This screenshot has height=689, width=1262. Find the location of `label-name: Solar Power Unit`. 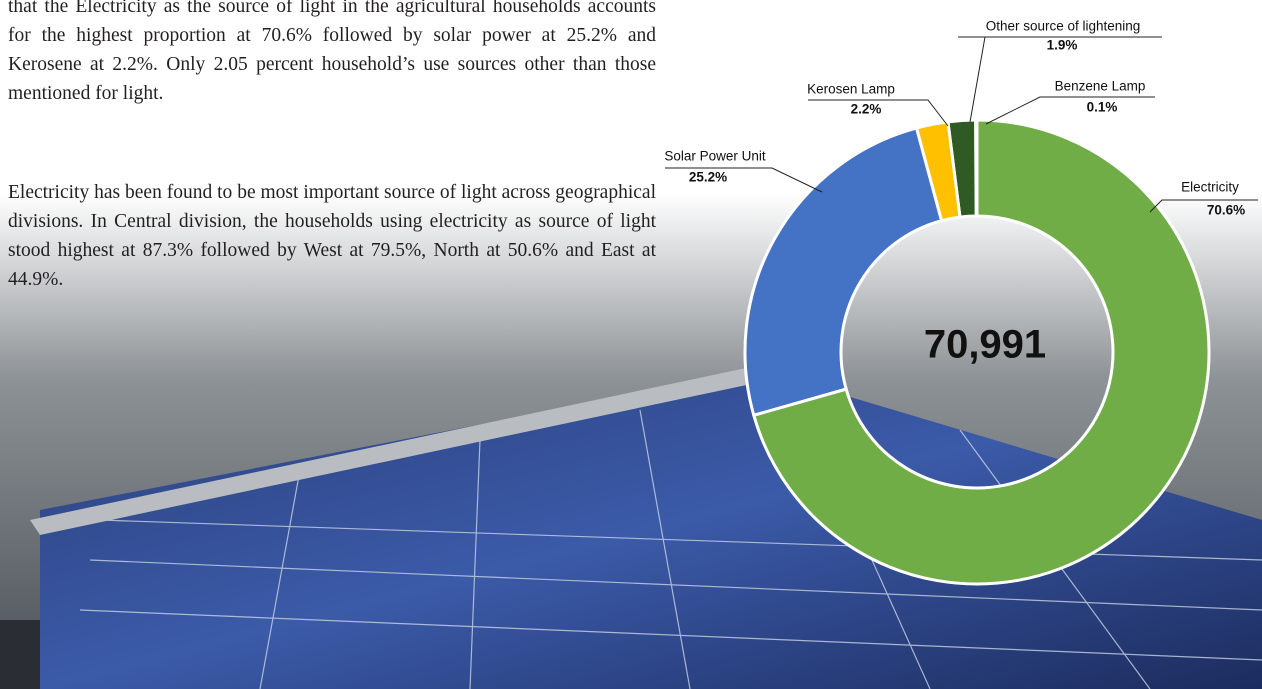

label-name: Solar Power Unit is located at coordinates (715, 156).